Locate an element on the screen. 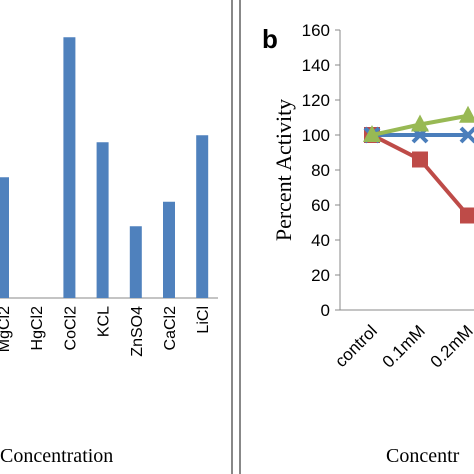 This screenshot has width=474, height=474. x-tick-label: KCL is located at coordinates (104, 321).